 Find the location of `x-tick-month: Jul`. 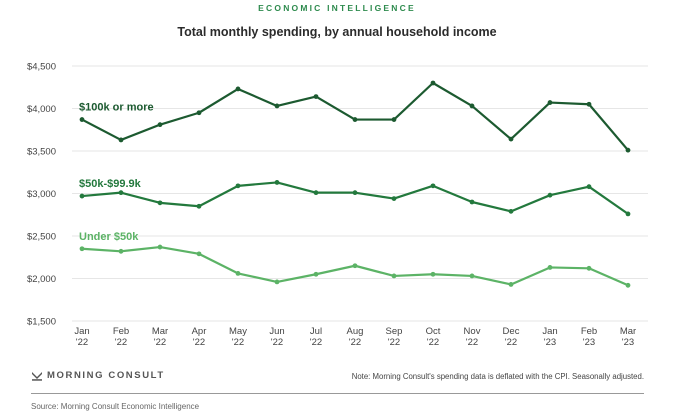

x-tick-month: Jul is located at coordinates (316, 331).